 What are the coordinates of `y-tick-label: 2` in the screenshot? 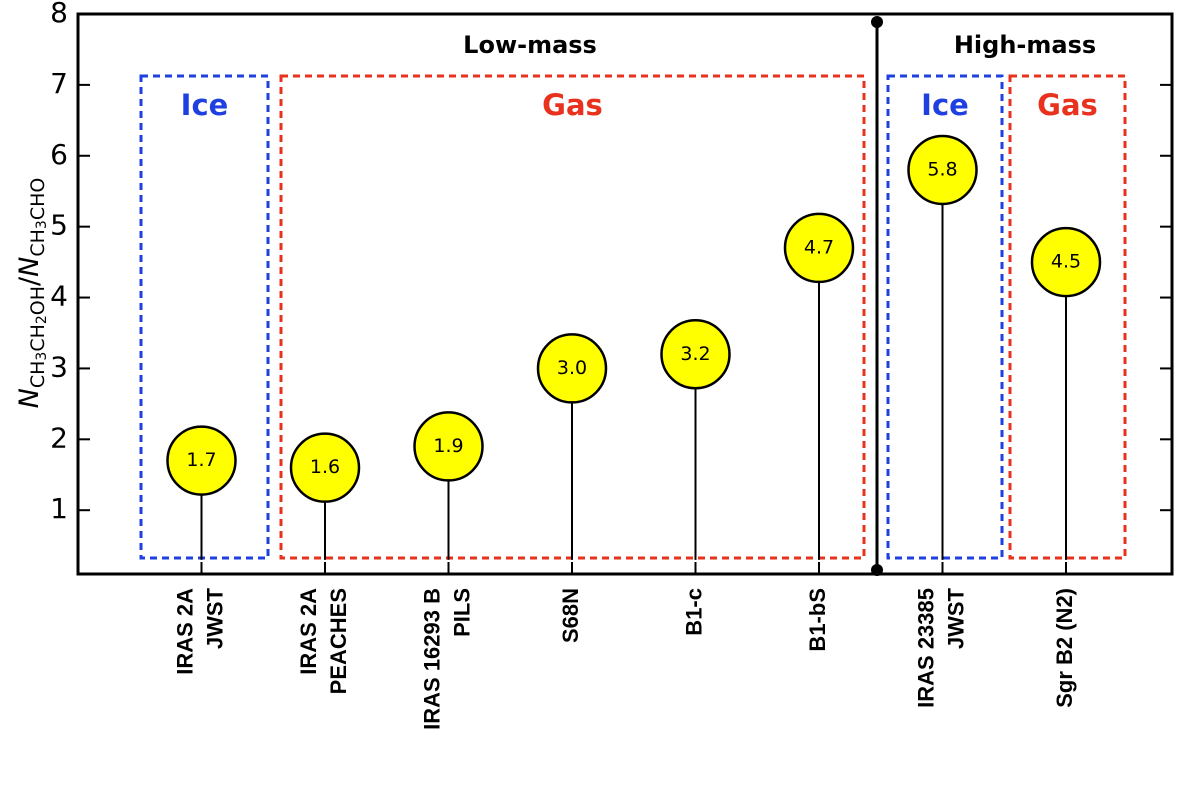 It's located at (59, 437).